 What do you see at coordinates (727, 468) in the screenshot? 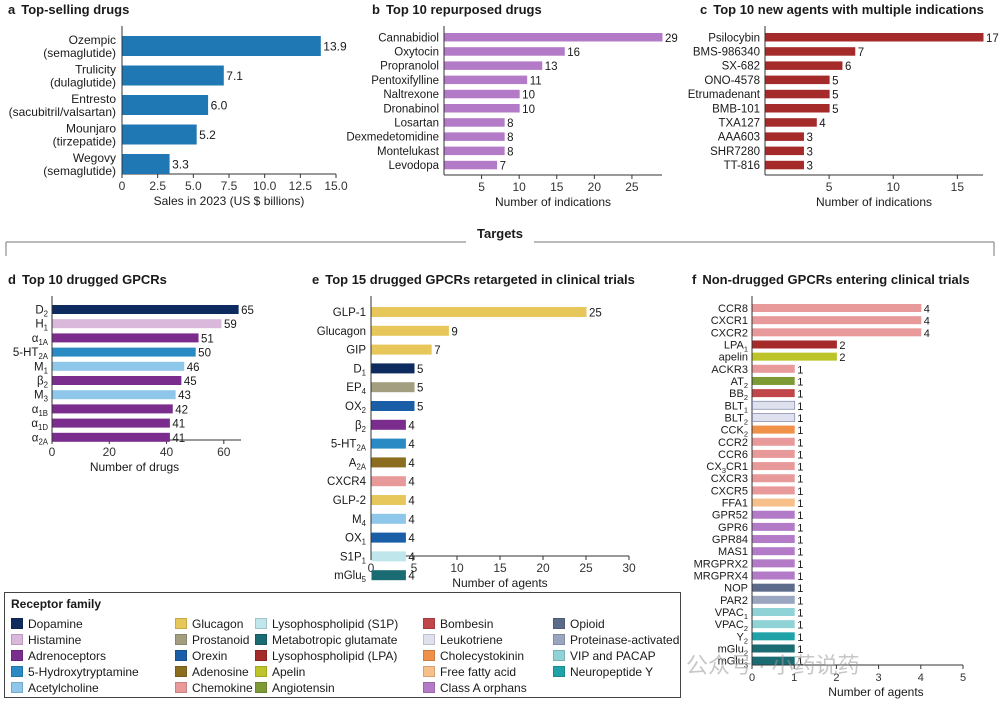
I see `category-label: CX3CR1` at bounding box center [727, 468].